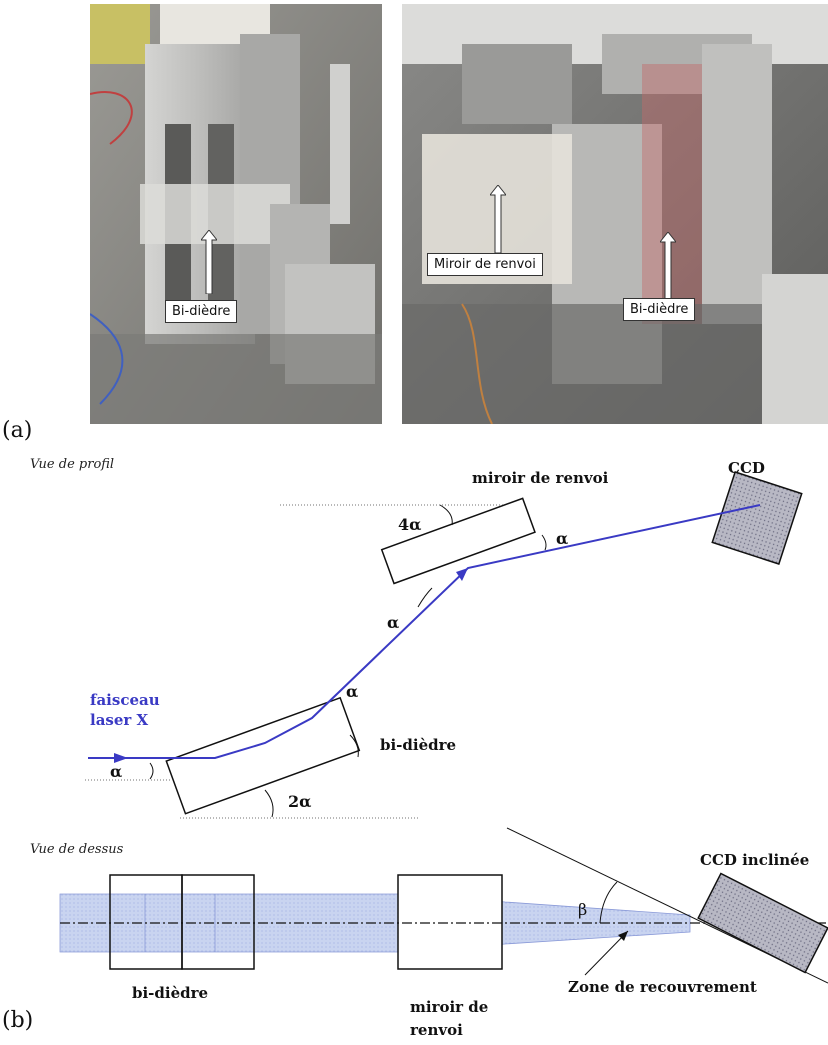  What do you see at coordinates (582, 909) in the screenshot?
I see `beta-label: β` at bounding box center [582, 909].